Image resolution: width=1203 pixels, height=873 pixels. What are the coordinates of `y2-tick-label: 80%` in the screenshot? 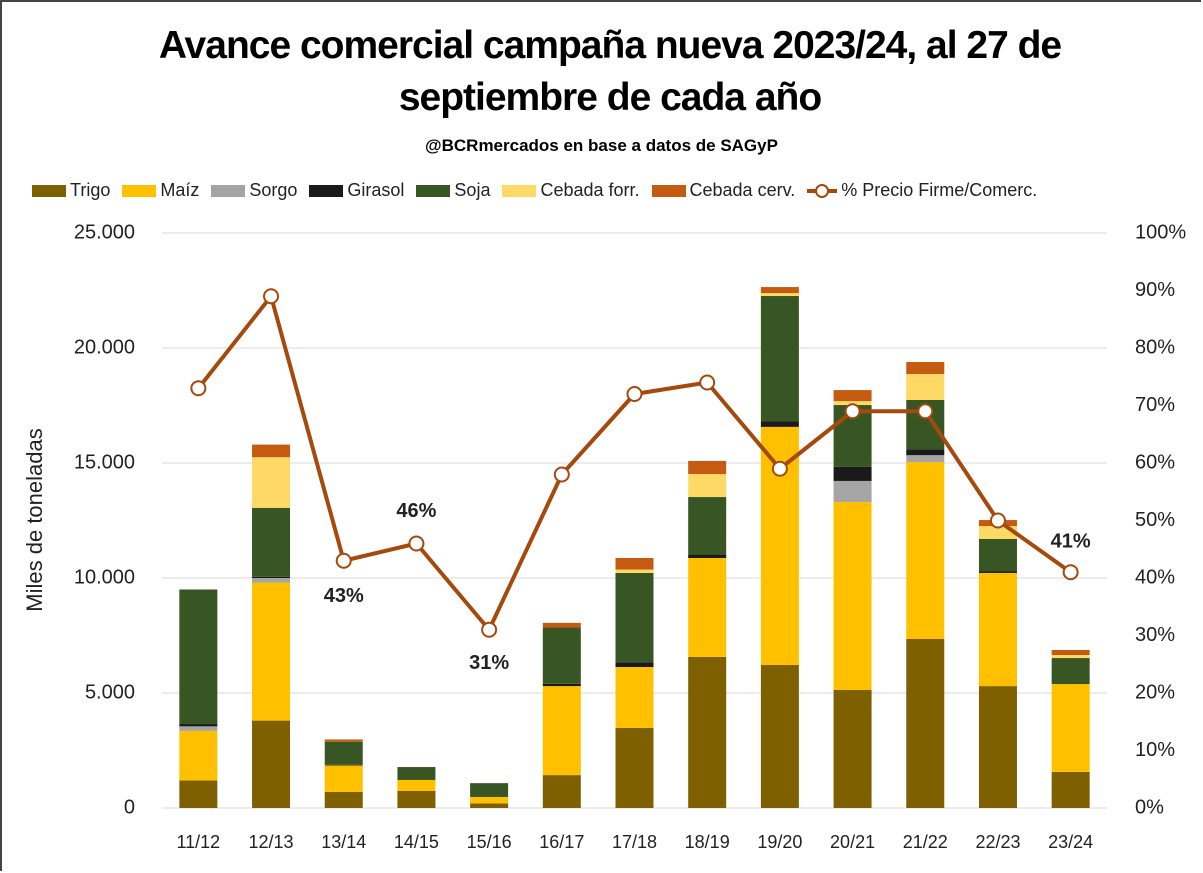 It's located at (1155, 347).